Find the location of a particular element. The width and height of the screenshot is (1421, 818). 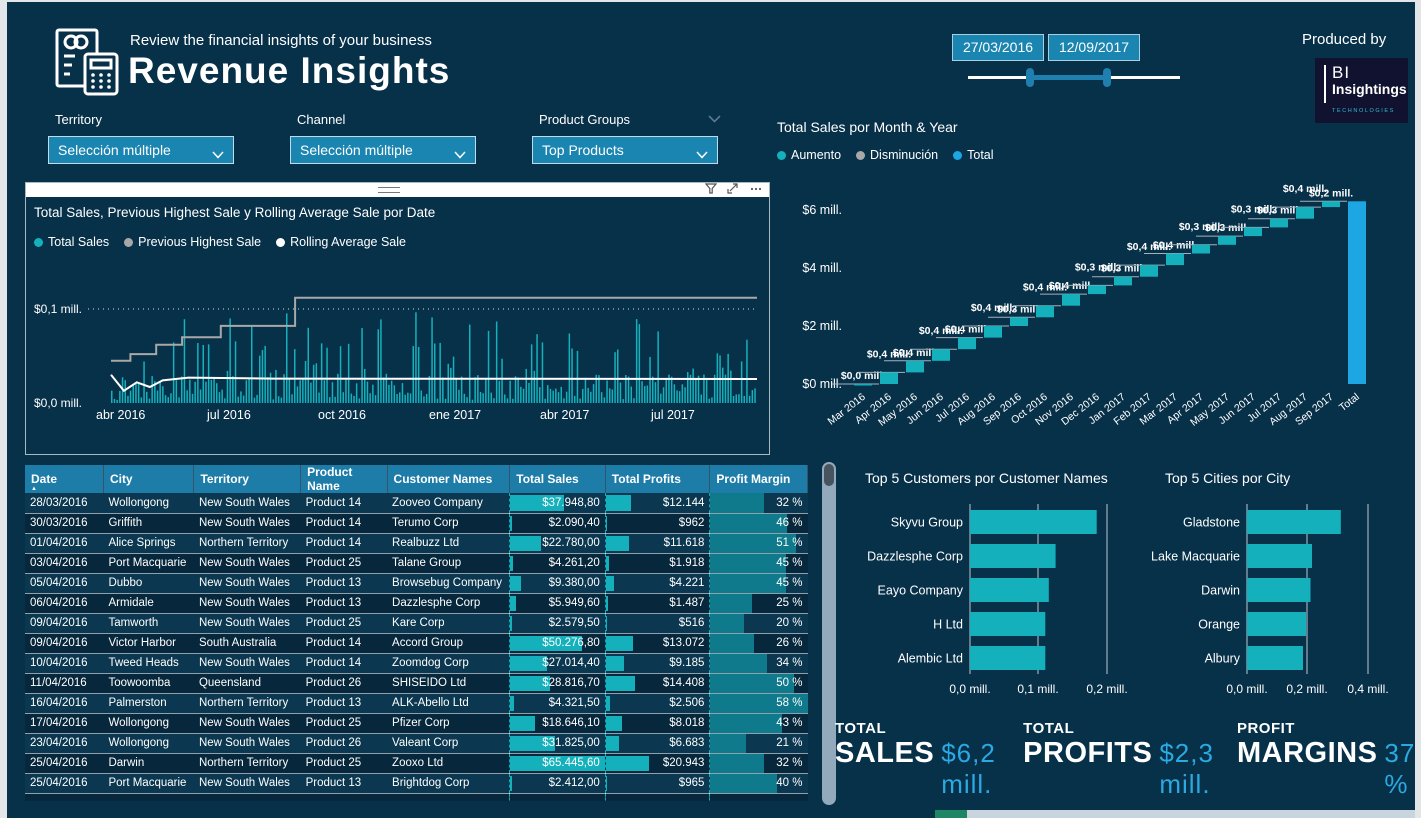

table-cell: Zooxo Ltd is located at coordinates (448, 763).